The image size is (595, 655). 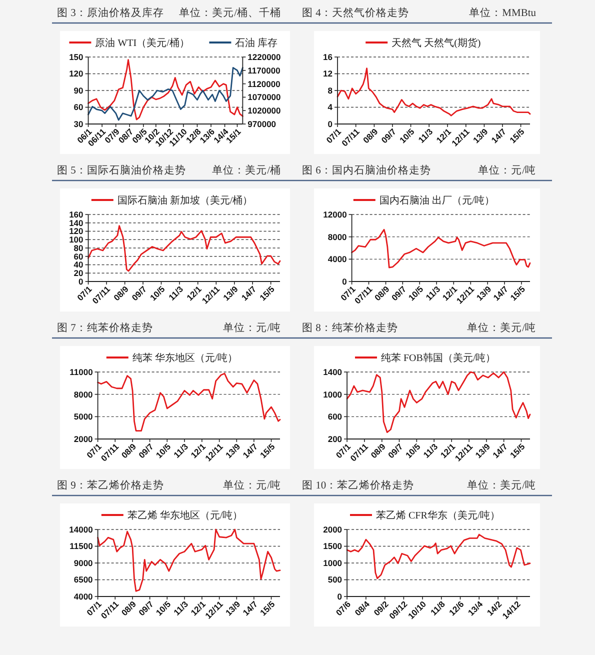 I want to click on chart-title: 图 4：天然气价格走势, so click(x=355, y=12).